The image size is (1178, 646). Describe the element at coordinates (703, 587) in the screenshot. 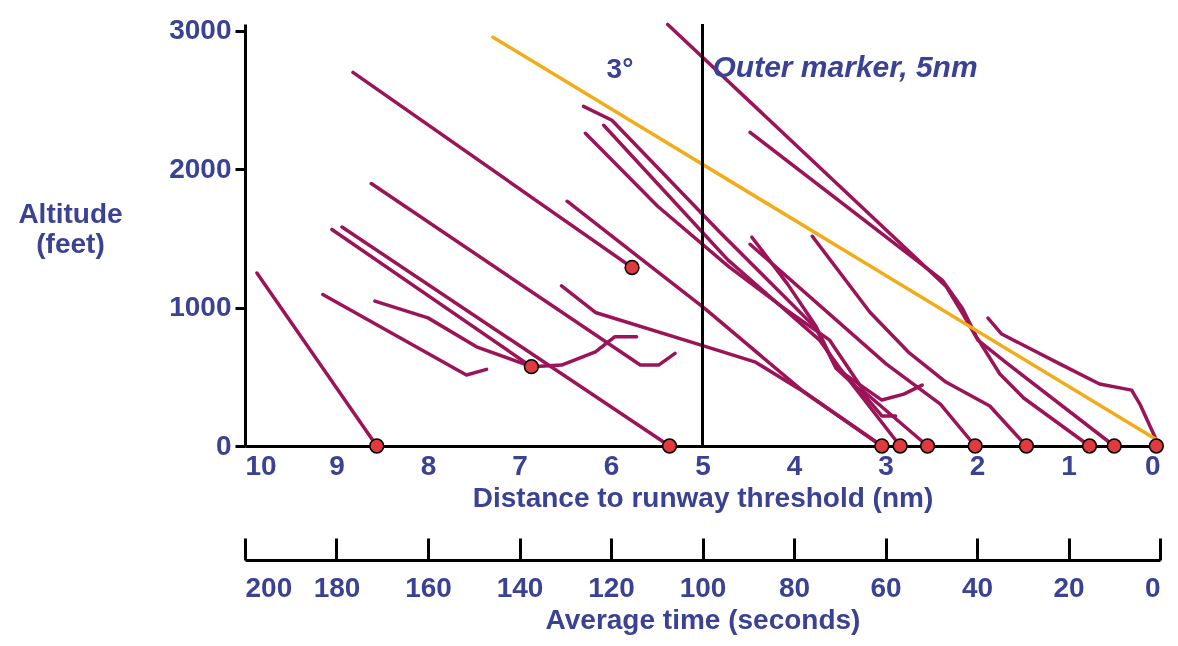

I see `x2-tick-label: 100` at that location.